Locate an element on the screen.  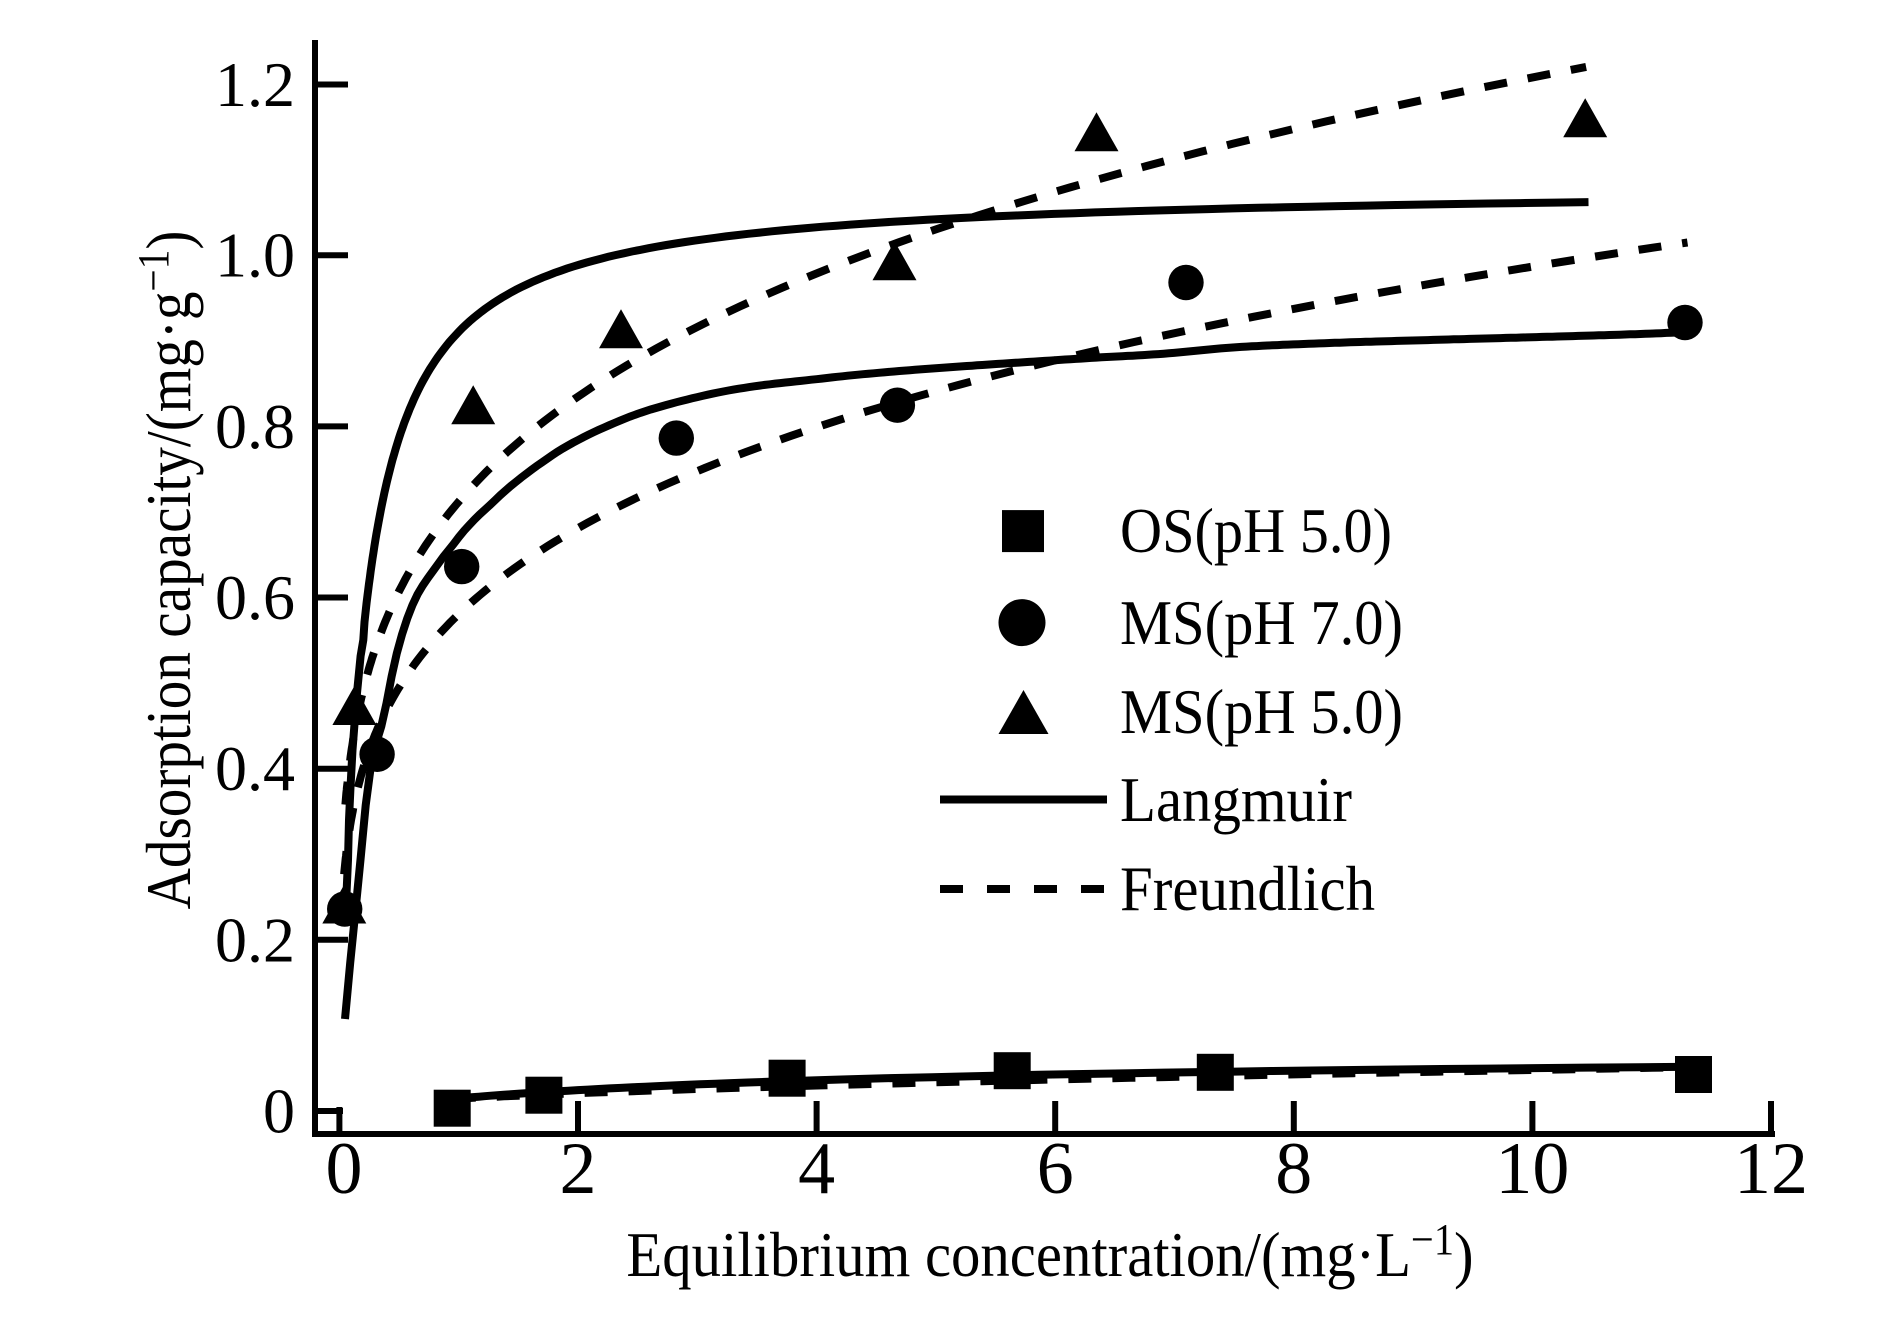
svg-text: 4 is located at coordinates (816, 1169).